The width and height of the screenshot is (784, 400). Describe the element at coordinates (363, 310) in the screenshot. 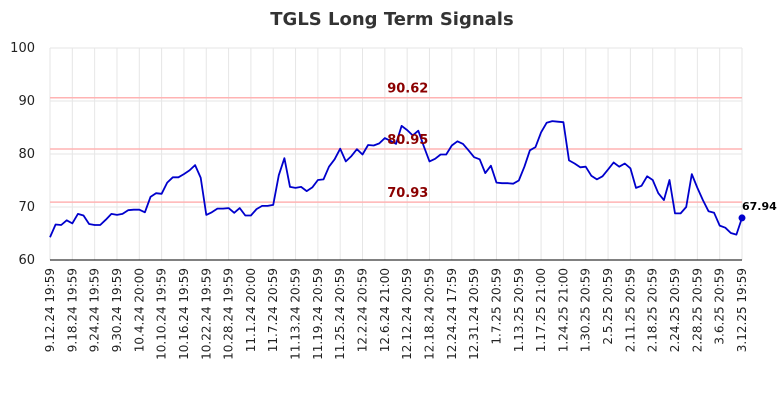

I see `x-tick-label: 12.2.24 20:59` at that location.